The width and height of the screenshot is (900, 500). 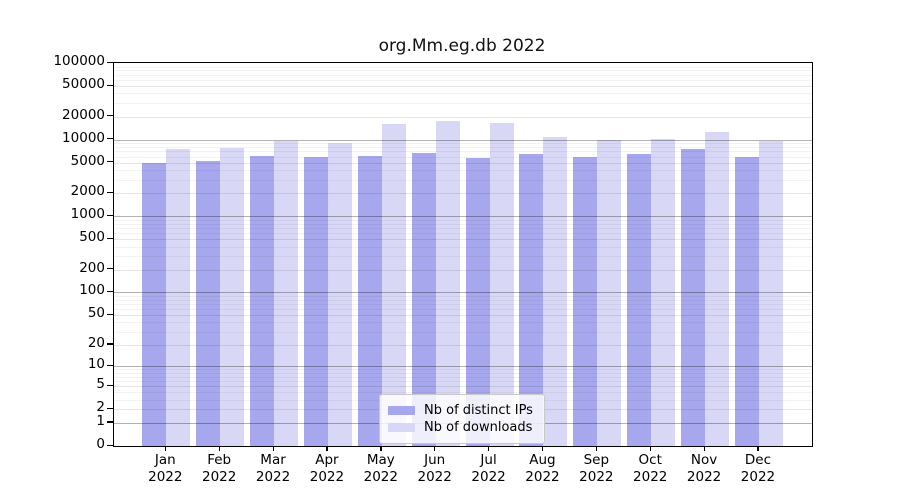 I want to click on x-tick-label: May 2022, so click(x=380, y=468).